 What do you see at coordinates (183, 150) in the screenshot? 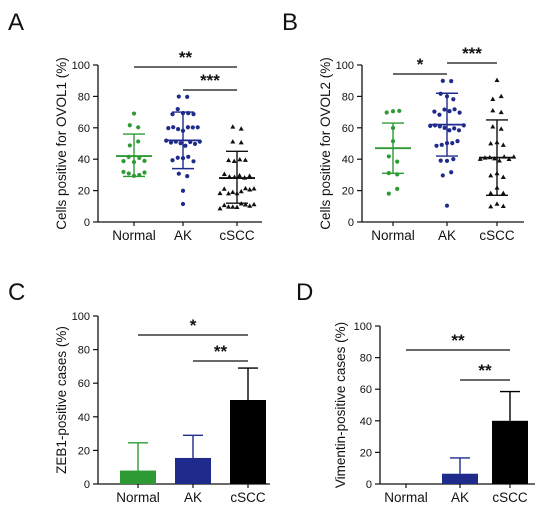
I see `series-ak` at bounding box center [183, 150].